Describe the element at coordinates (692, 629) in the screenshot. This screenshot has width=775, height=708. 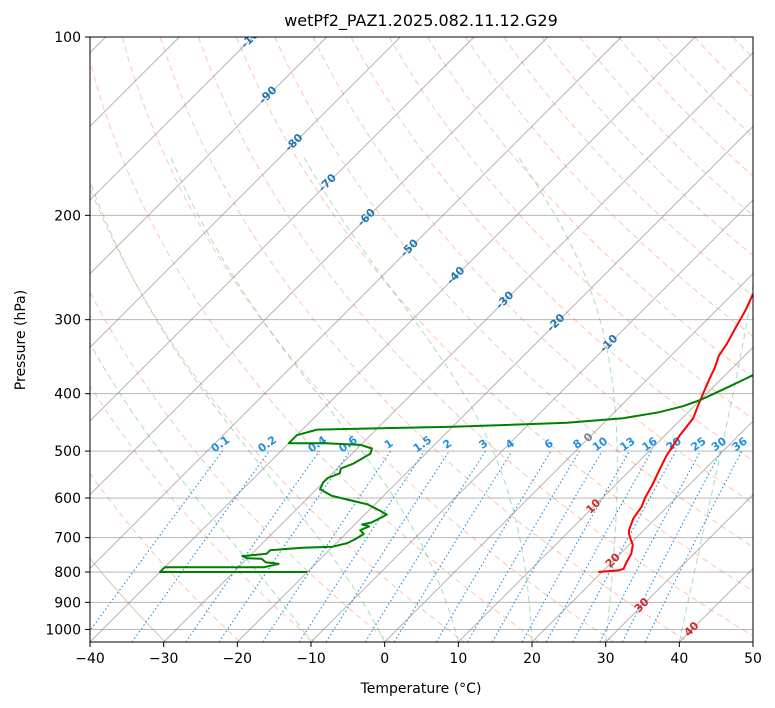
I see `isotherm-label: 40` at that location.